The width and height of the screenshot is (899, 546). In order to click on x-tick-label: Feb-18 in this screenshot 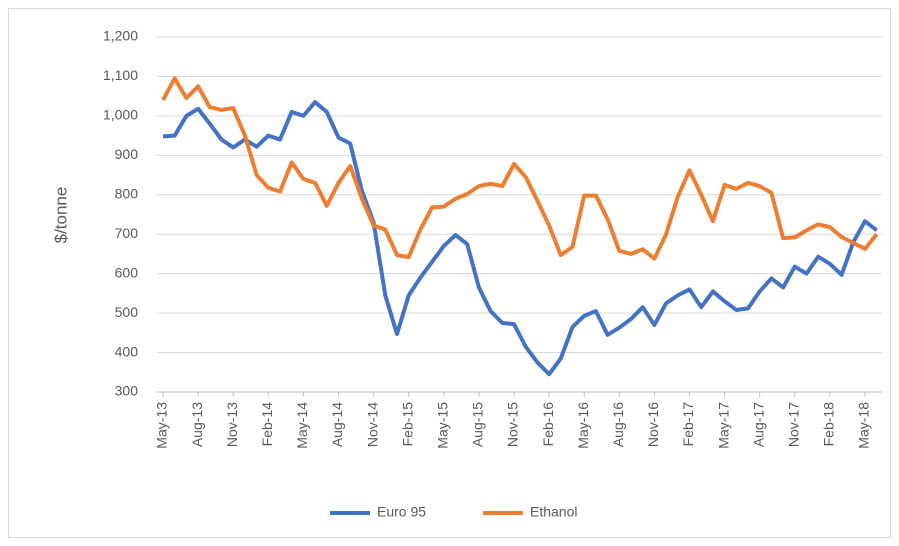, I will do `click(829, 424)`.